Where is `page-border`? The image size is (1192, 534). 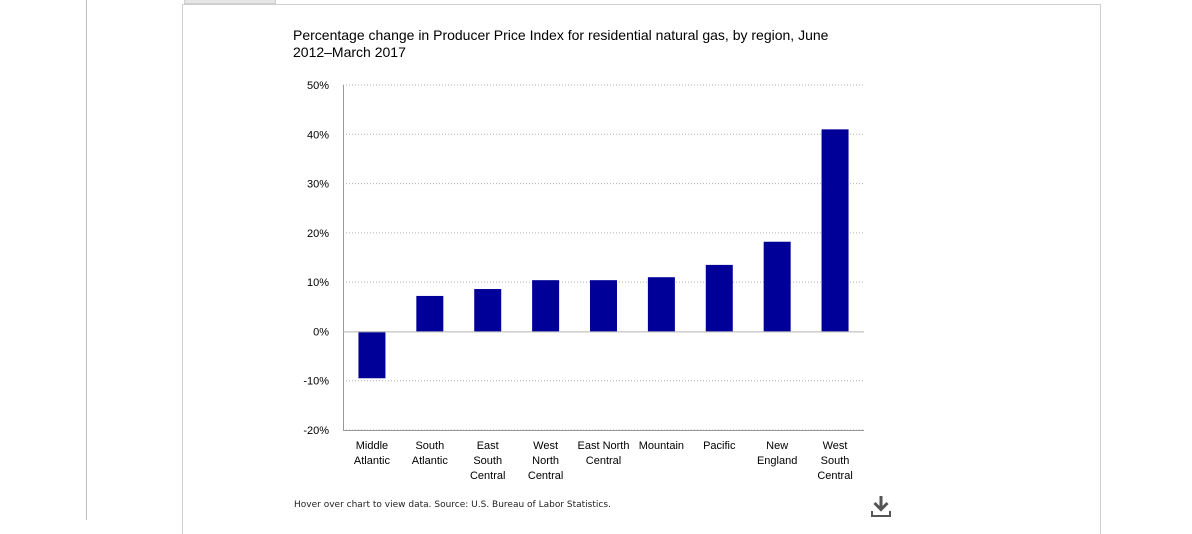 page-border is located at coordinates (86, 260).